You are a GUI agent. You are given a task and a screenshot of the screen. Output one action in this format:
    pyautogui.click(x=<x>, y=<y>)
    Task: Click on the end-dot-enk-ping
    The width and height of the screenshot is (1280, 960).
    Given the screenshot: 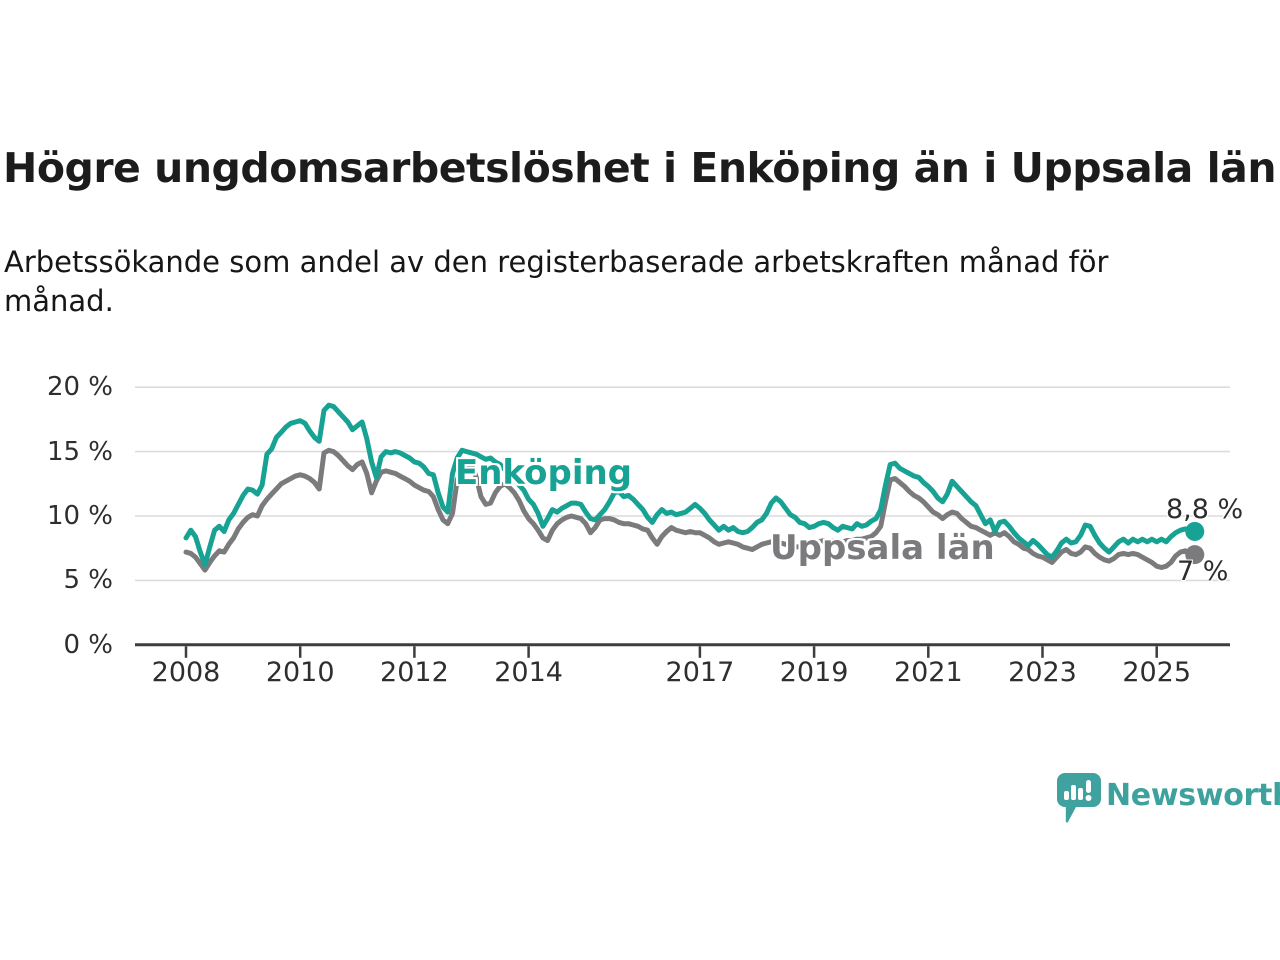 What is the action you would take?
    pyautogui.click(x=1195, y=531)
    